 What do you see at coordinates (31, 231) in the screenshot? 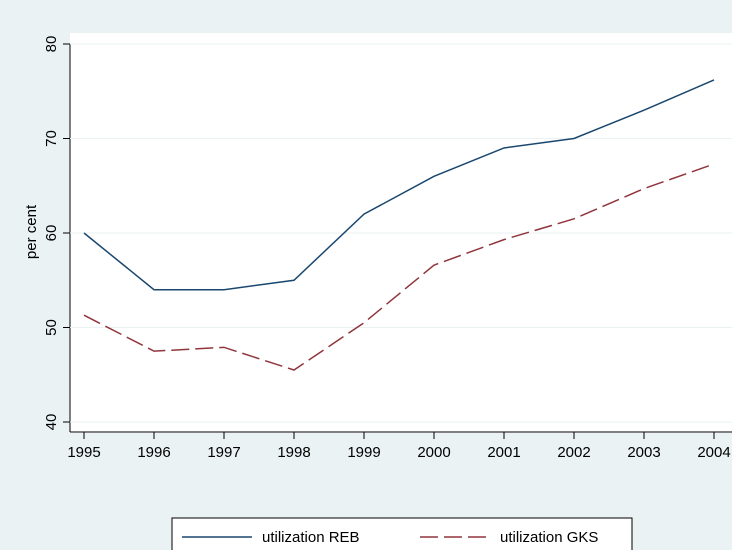
I see `y-axis-label: per cent` at bounding box center [31, 231].